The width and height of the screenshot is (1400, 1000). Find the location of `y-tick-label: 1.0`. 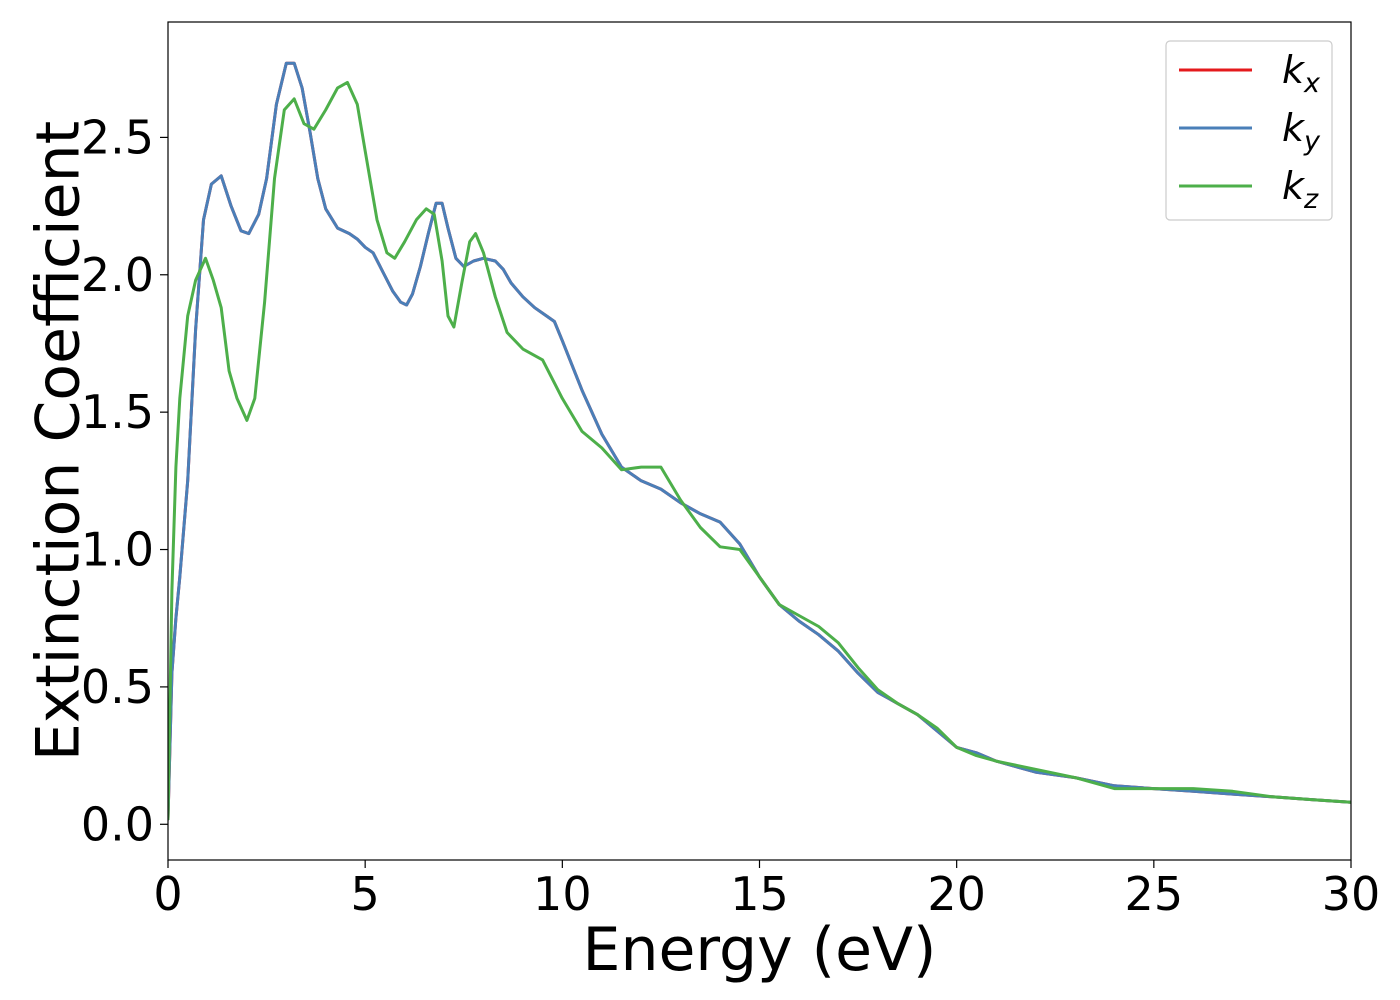

y-tick-label: 1.0 is located at coordinates (117, 550).